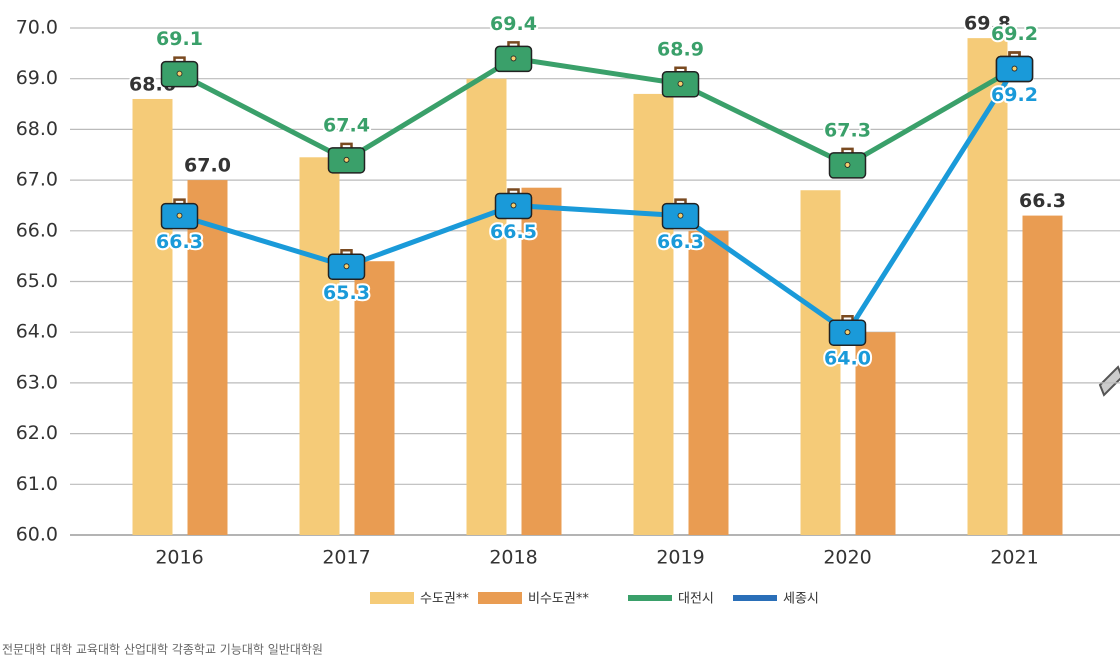  I want to click on line-label: 69.1, so click(179, 39).